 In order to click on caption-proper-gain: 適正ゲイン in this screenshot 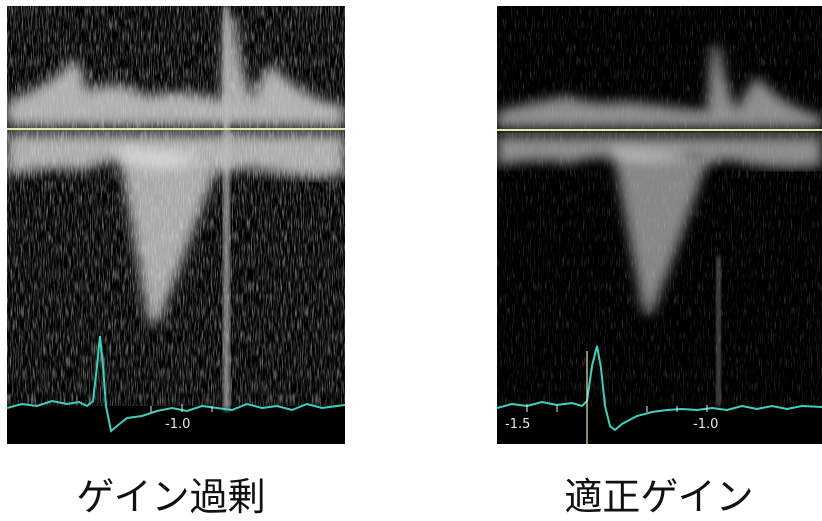, I will do `click(659, 497)`.